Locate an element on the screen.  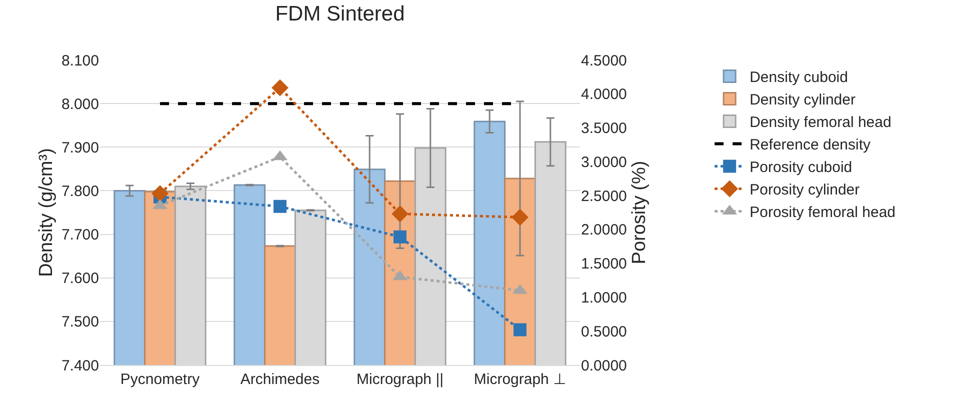
x-tick-label: Micrograph || is located at coordinates (400, 379).